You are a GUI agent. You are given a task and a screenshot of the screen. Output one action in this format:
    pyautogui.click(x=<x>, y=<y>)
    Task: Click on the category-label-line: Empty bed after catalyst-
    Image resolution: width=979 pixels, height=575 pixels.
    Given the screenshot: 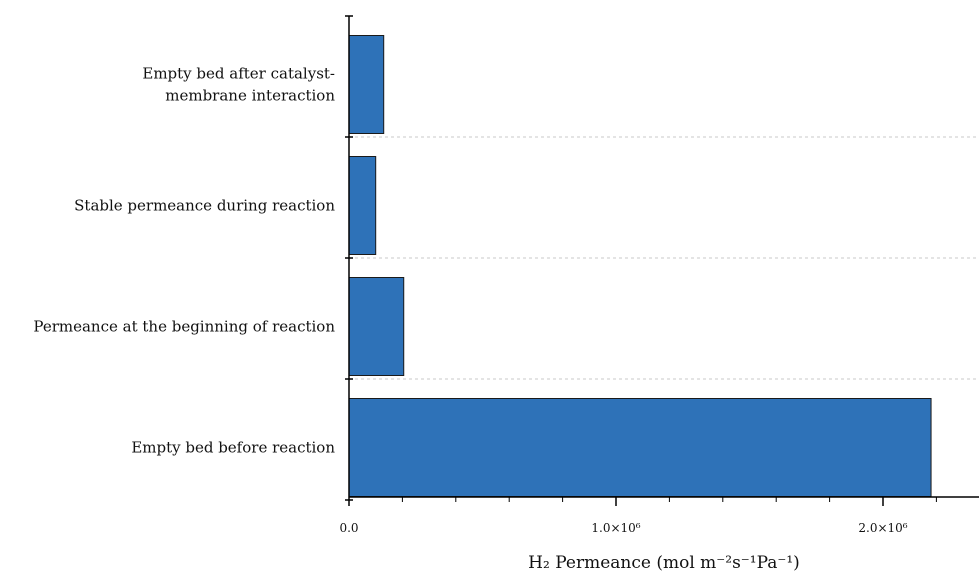 What is the action you would take?
    pyautogui.click(x=238, y=74)
    